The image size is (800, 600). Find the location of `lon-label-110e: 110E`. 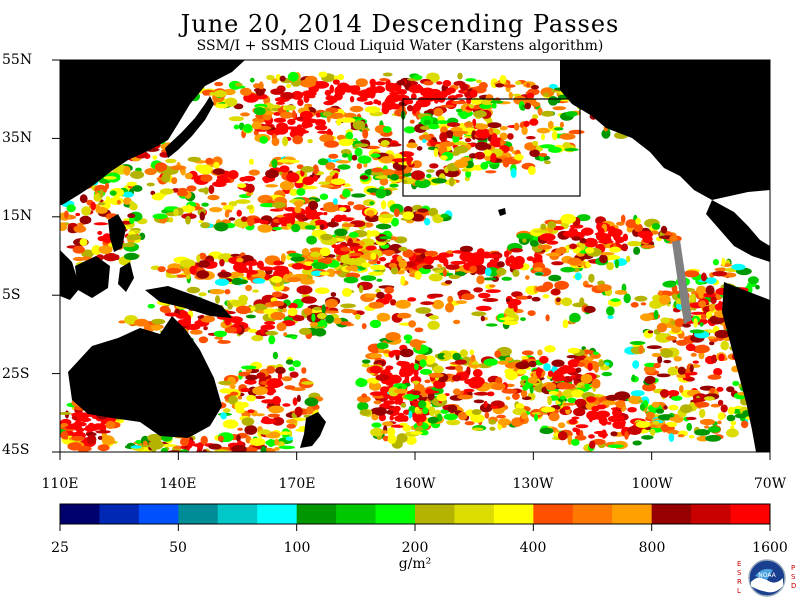

lon-label-110e: 110E is located at coordinates (60, 484).